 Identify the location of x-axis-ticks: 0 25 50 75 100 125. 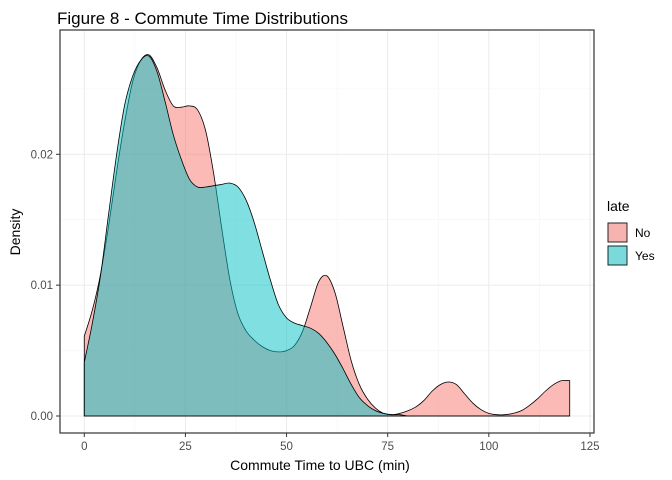
(340, 443).